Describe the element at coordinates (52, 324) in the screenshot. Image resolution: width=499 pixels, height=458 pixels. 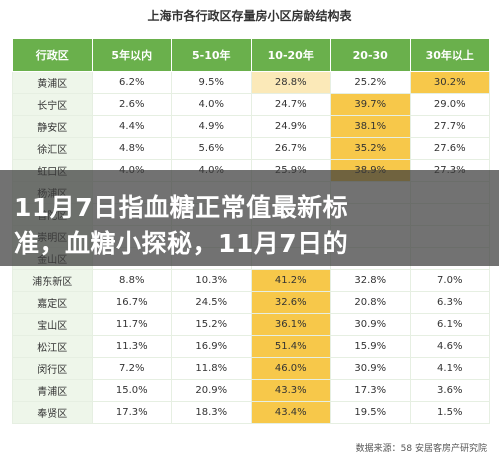
I see `district-cell: 宝山区` at that location.